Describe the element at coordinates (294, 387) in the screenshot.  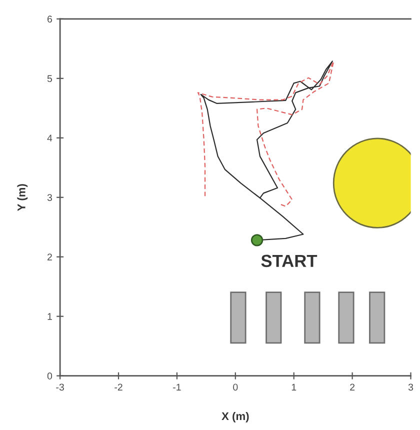
I see `x-tick-label: 1` at that location.